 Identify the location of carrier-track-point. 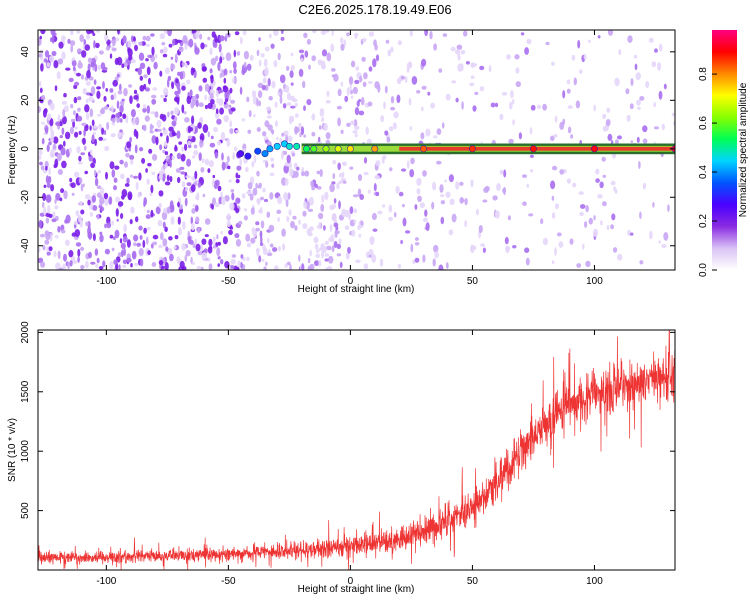
(338, 149).